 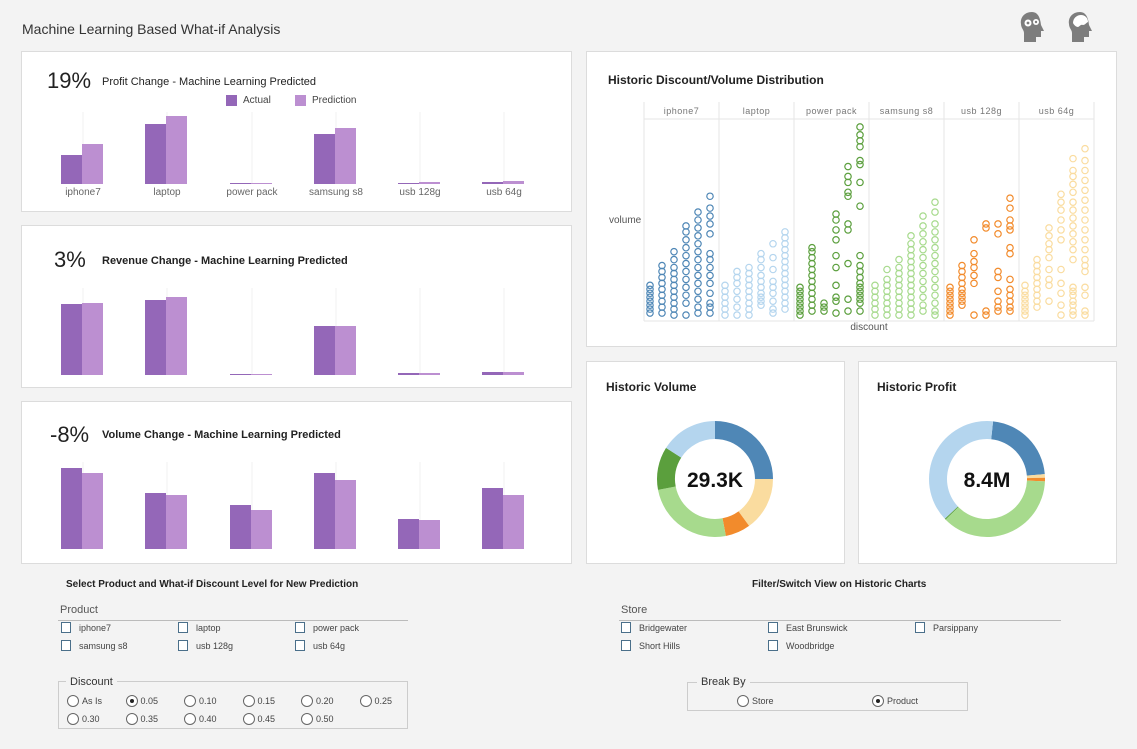 I want to click on store-checkbox-Short-Hills: Short Hills, so click(x=650, y=645).